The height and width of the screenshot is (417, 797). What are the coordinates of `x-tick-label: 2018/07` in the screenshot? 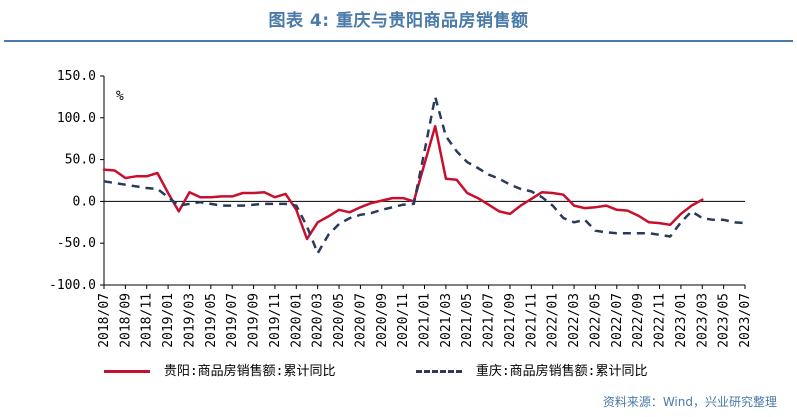 It's located at (104, 320).